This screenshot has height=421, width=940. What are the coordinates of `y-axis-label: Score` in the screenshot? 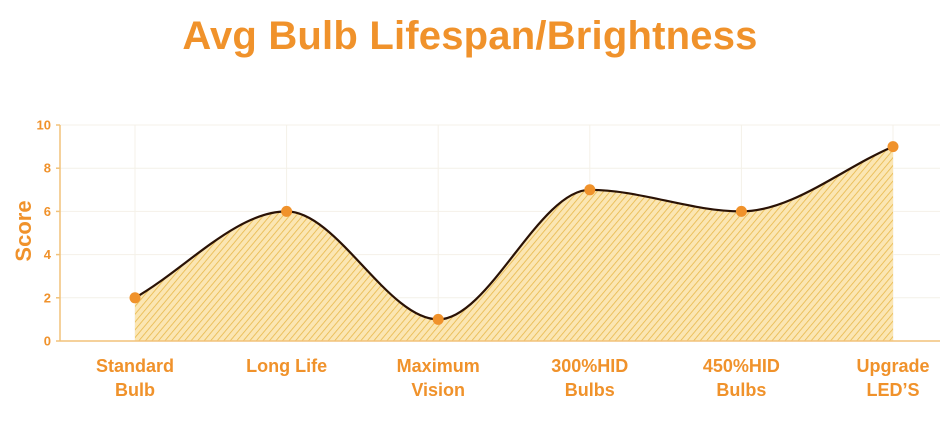 It's located at (23, 230).